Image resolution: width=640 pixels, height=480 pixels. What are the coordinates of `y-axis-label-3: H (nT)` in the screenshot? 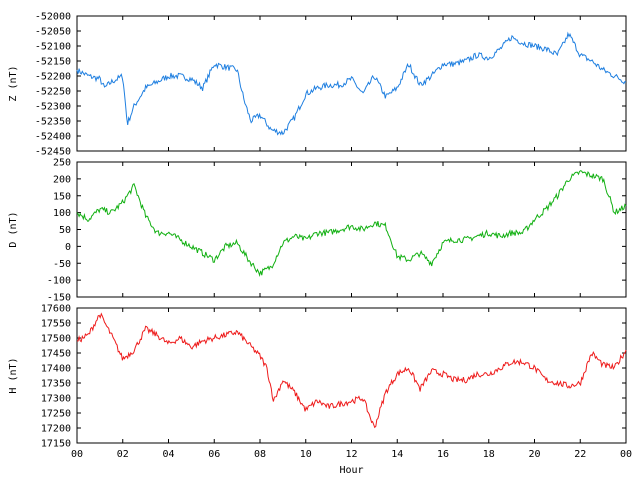 It's located at (13, 375).